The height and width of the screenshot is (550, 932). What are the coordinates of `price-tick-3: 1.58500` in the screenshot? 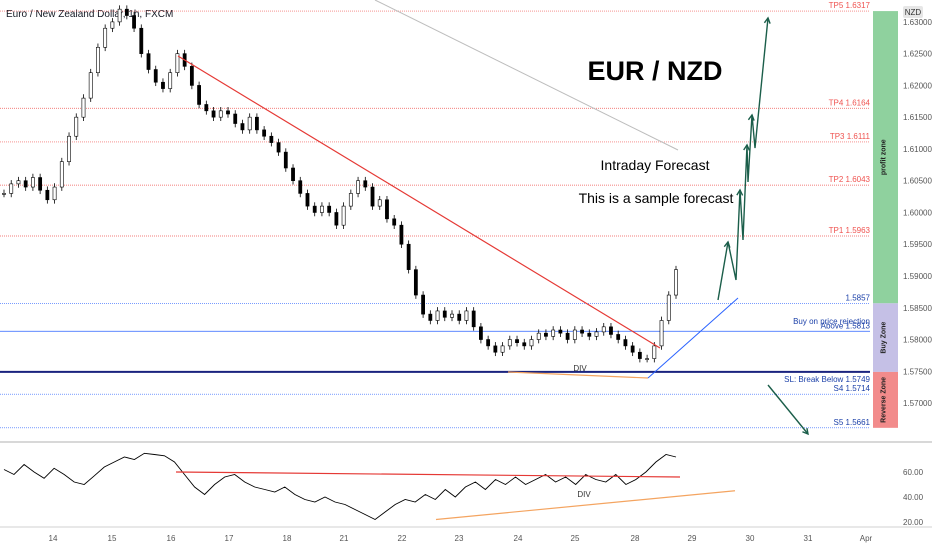 It's located at (917, 308).